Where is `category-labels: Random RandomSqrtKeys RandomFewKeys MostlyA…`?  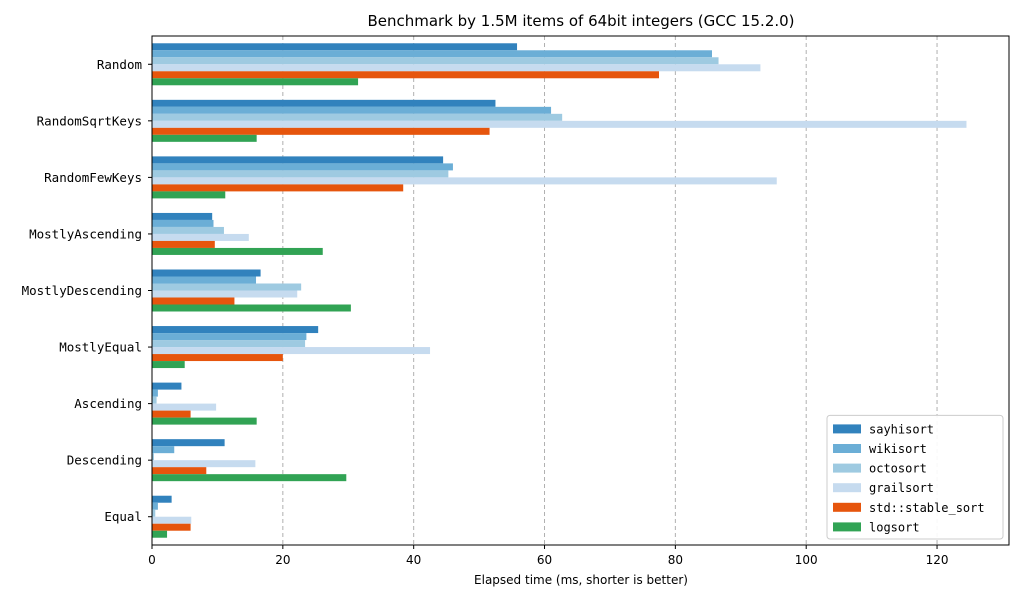 category-labels: Random RandomSqrtKeys RandomFewKeys MostlyA… is located at coordinates (87, 290).